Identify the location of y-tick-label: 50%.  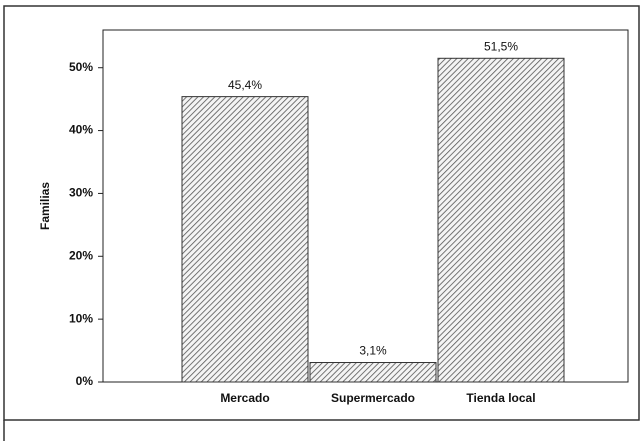
(81, 67).